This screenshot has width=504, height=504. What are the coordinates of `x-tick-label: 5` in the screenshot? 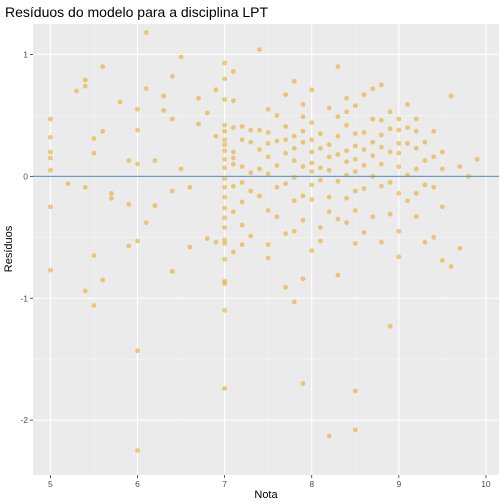 It's located at (50, 484).